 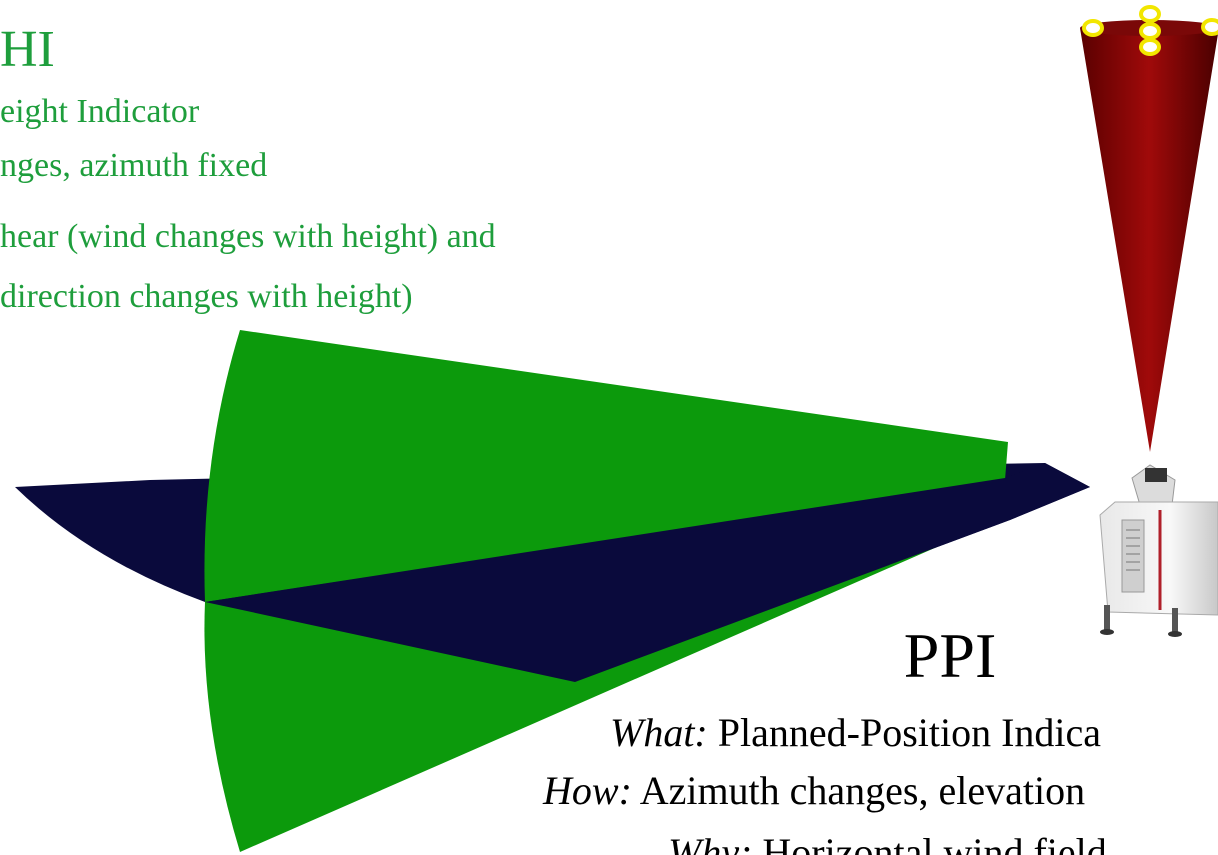 I want to click on ppi-label: How:, so click(x=587, y=790).